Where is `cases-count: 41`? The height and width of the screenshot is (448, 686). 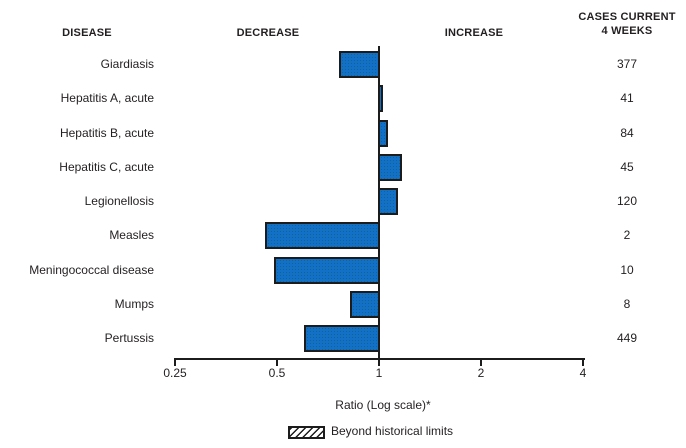
cases-count: 41 is located at coordinates (627, 98).